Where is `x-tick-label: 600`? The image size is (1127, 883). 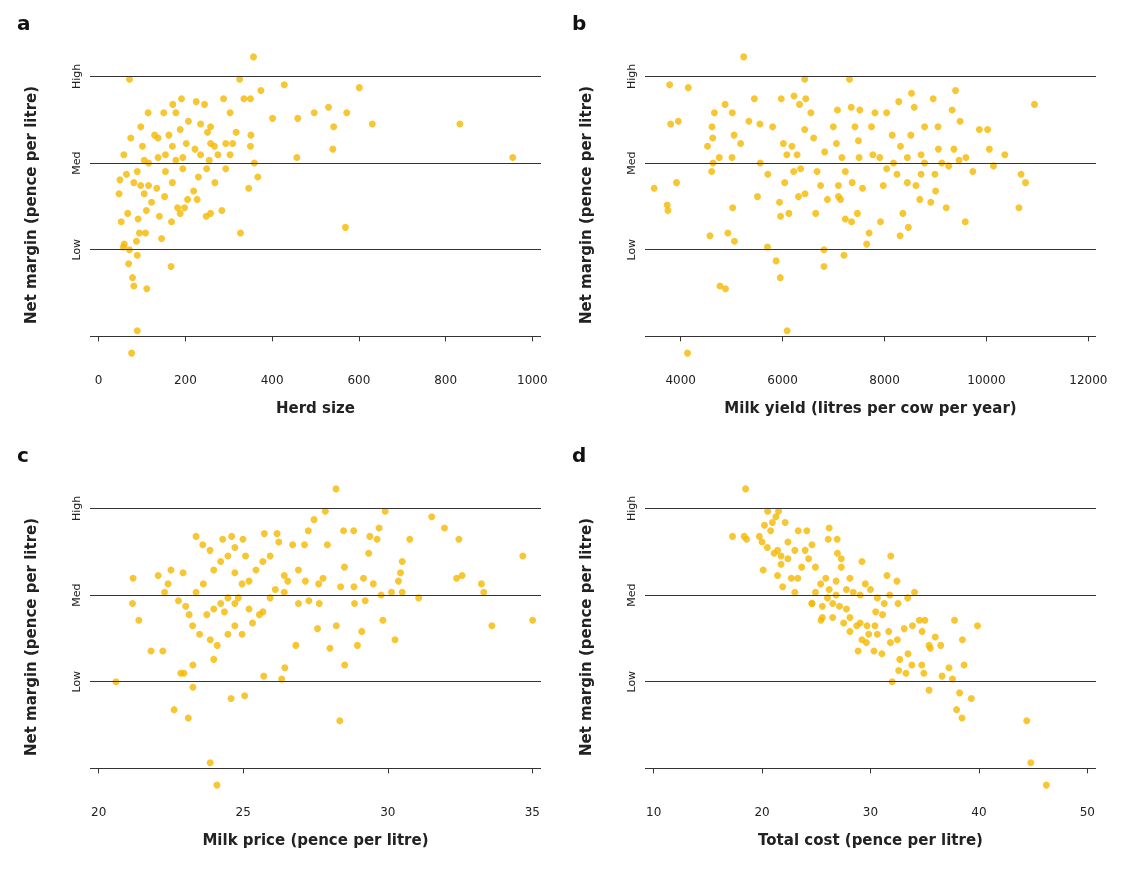 x-tick-label: 600 is located at coordinates (359, 380).